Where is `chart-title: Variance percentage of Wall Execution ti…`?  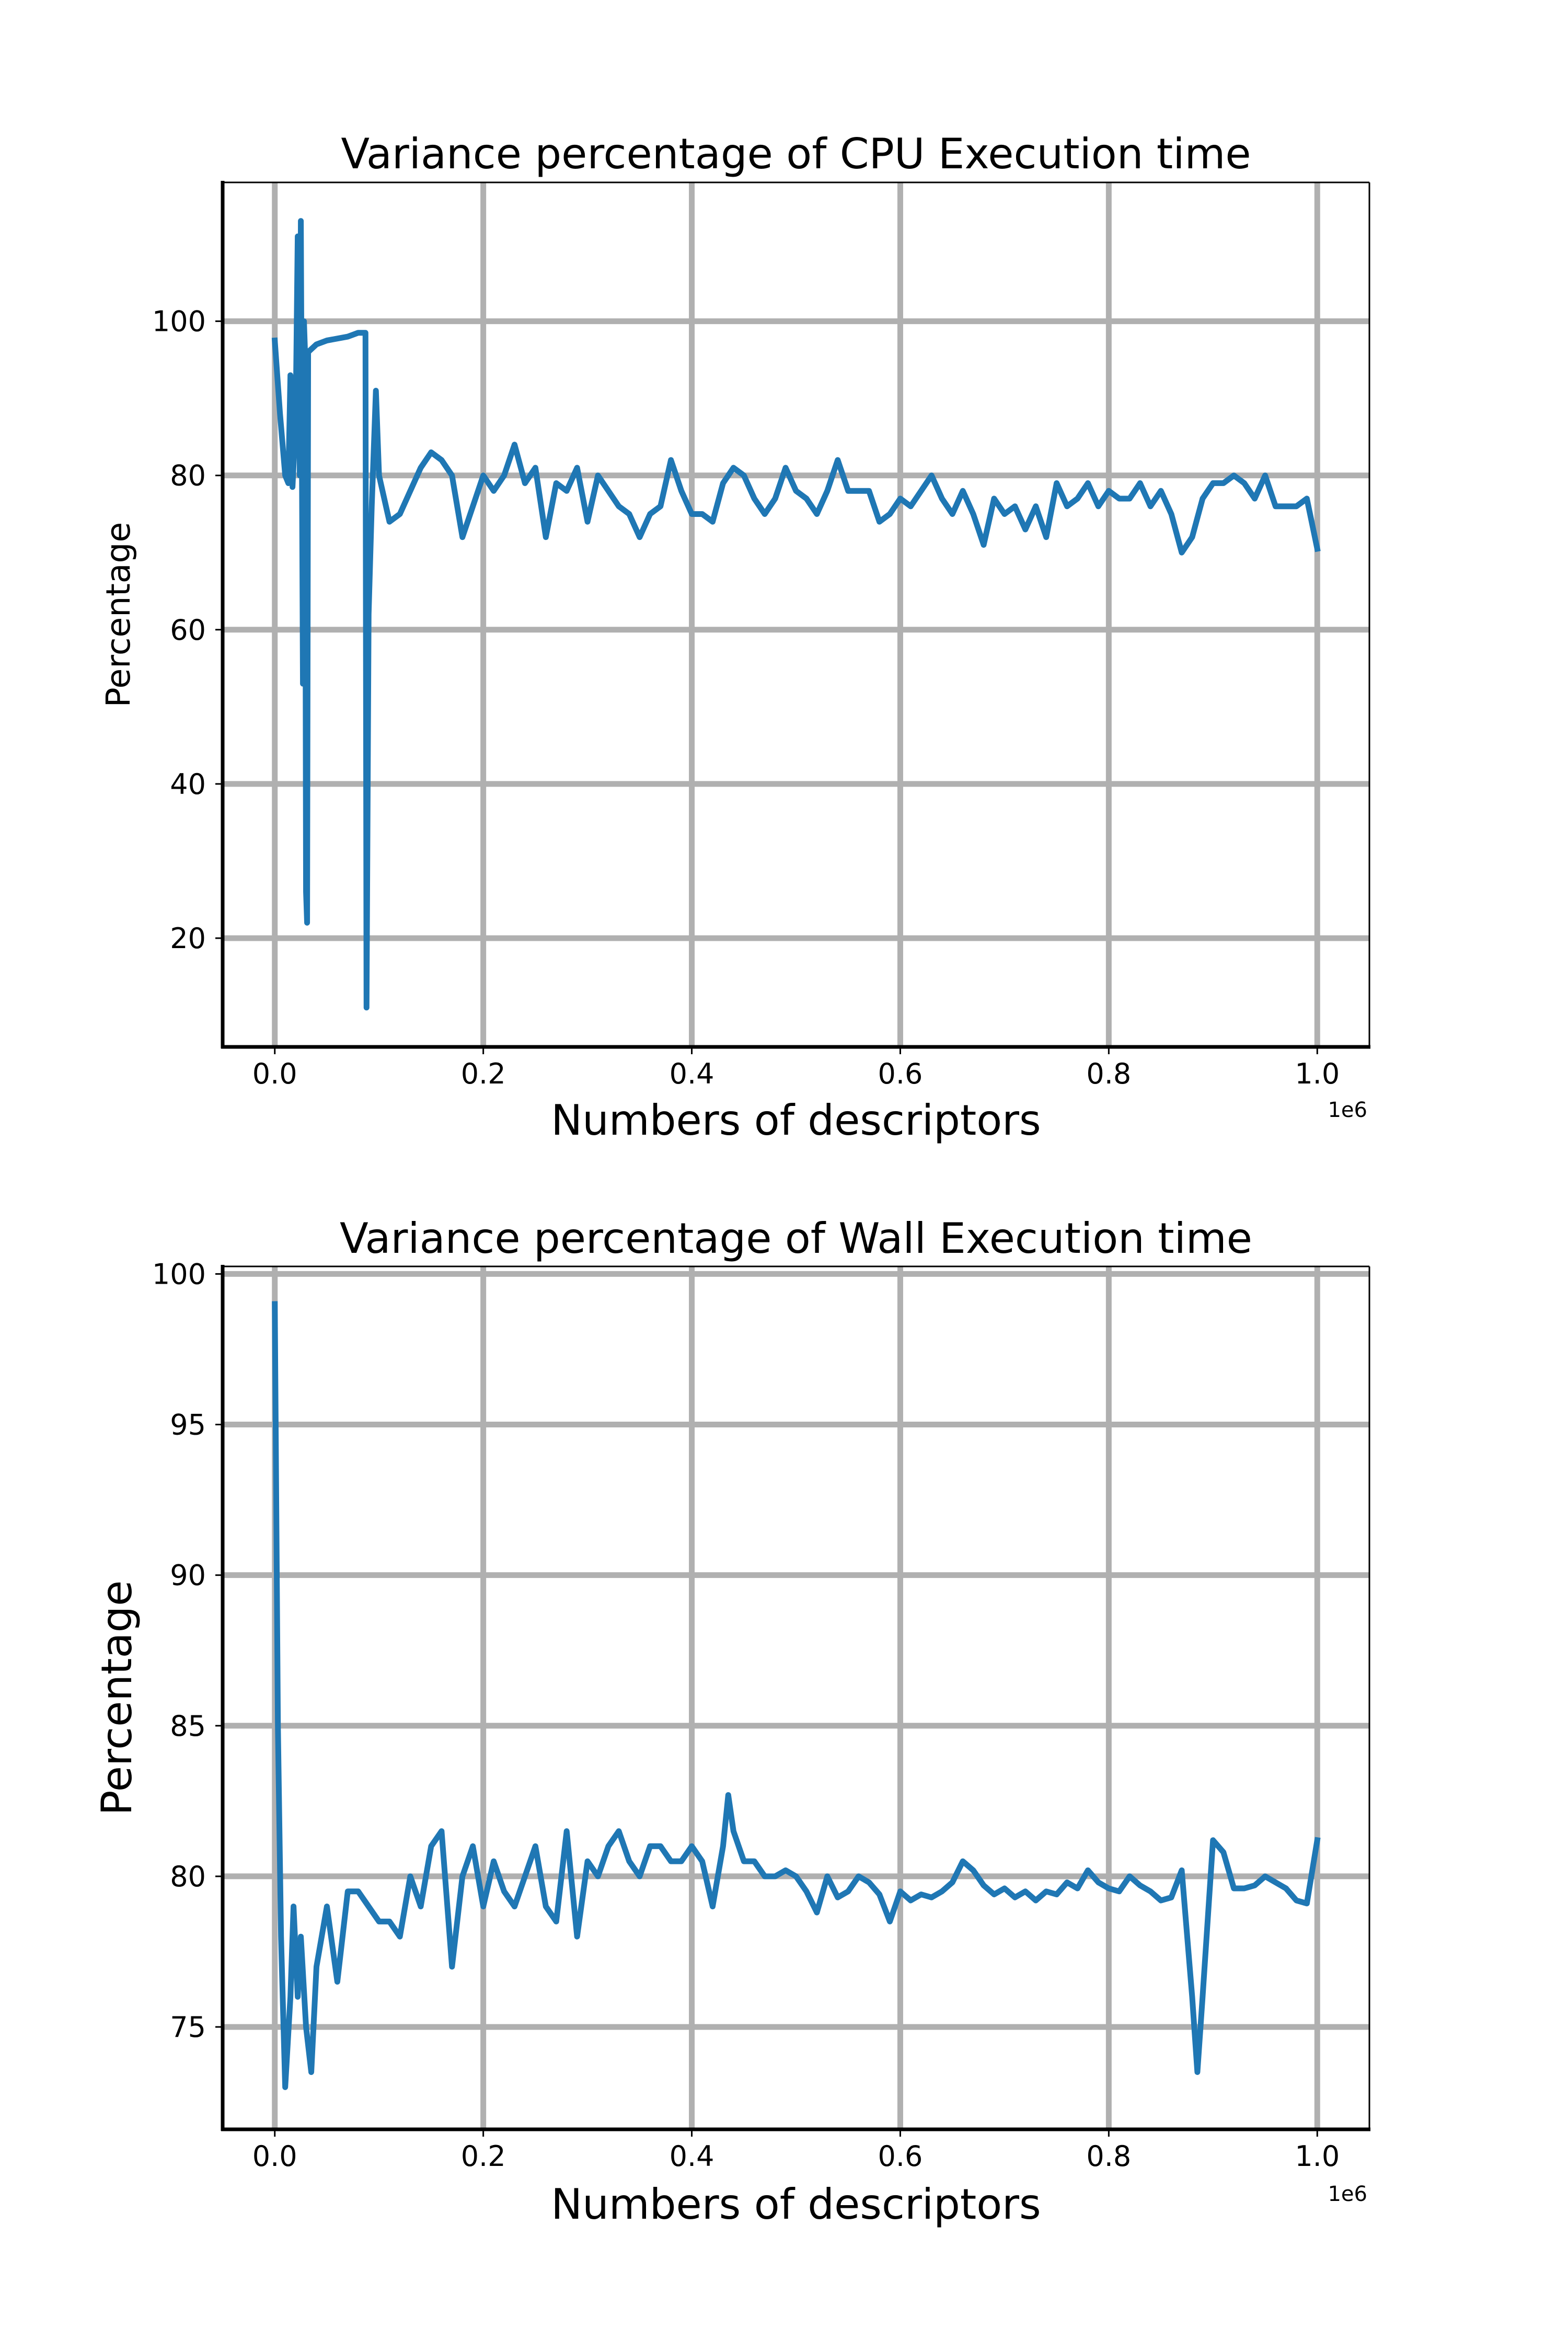
chart-title: Variance percentage of Wall Execution ti… is located at coordinates (796, 1238).